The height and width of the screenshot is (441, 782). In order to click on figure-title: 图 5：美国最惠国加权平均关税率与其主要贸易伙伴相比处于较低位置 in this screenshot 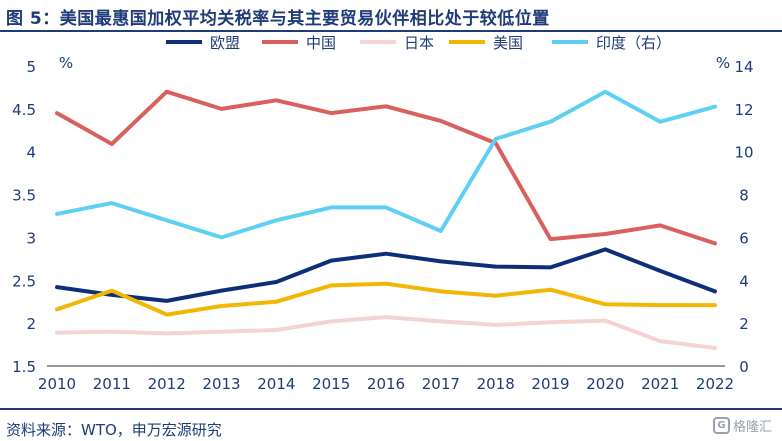, I will do `click(278, 19)`.